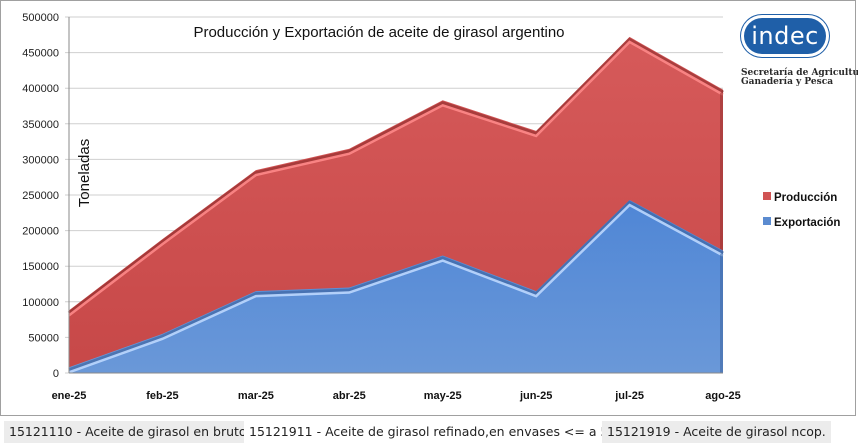  Describe the element at coordinates (40, 160) in the screenshot. I see `y-tick-label: 300000` at that location.